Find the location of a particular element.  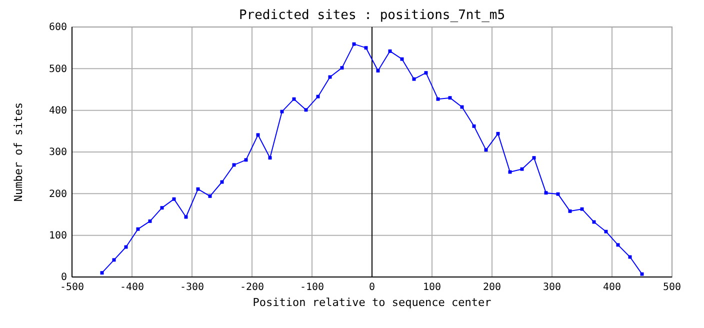

x-tick-label: 500 is located at coordinates (672, 288).